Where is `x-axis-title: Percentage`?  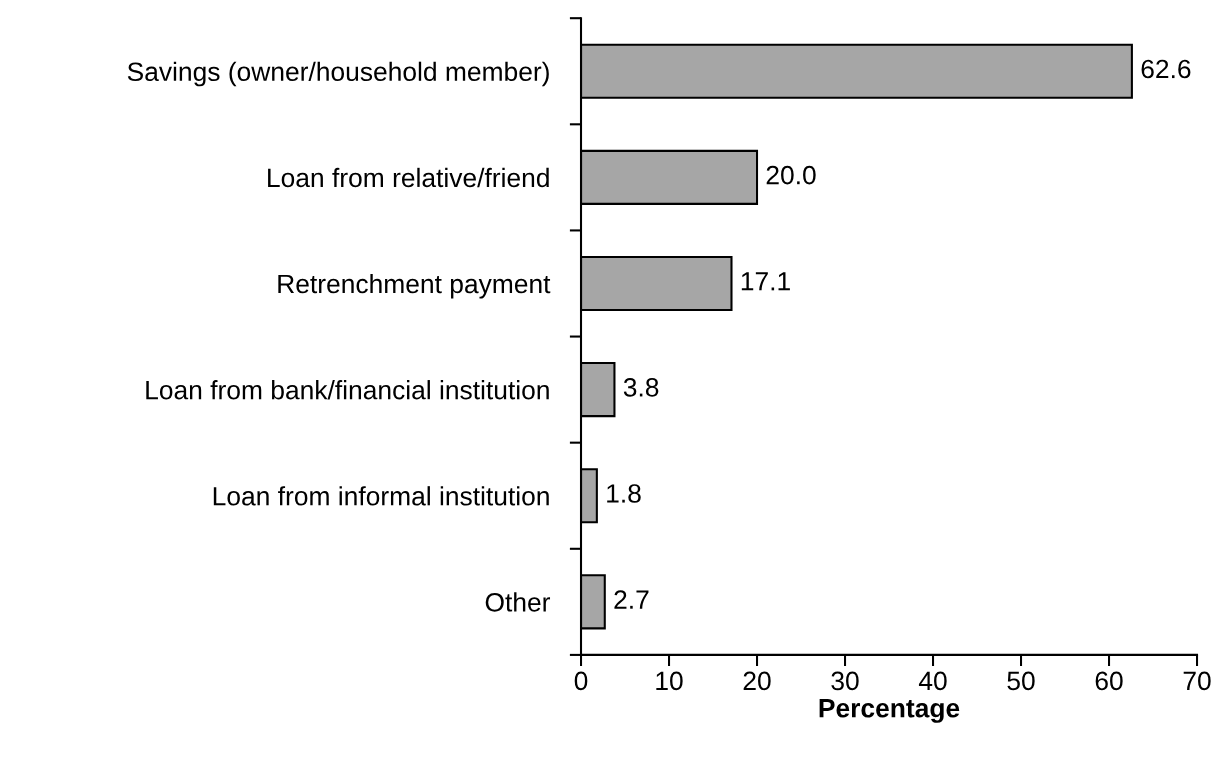
x-axis-title: Percentage is located at coordinates (889, 711).